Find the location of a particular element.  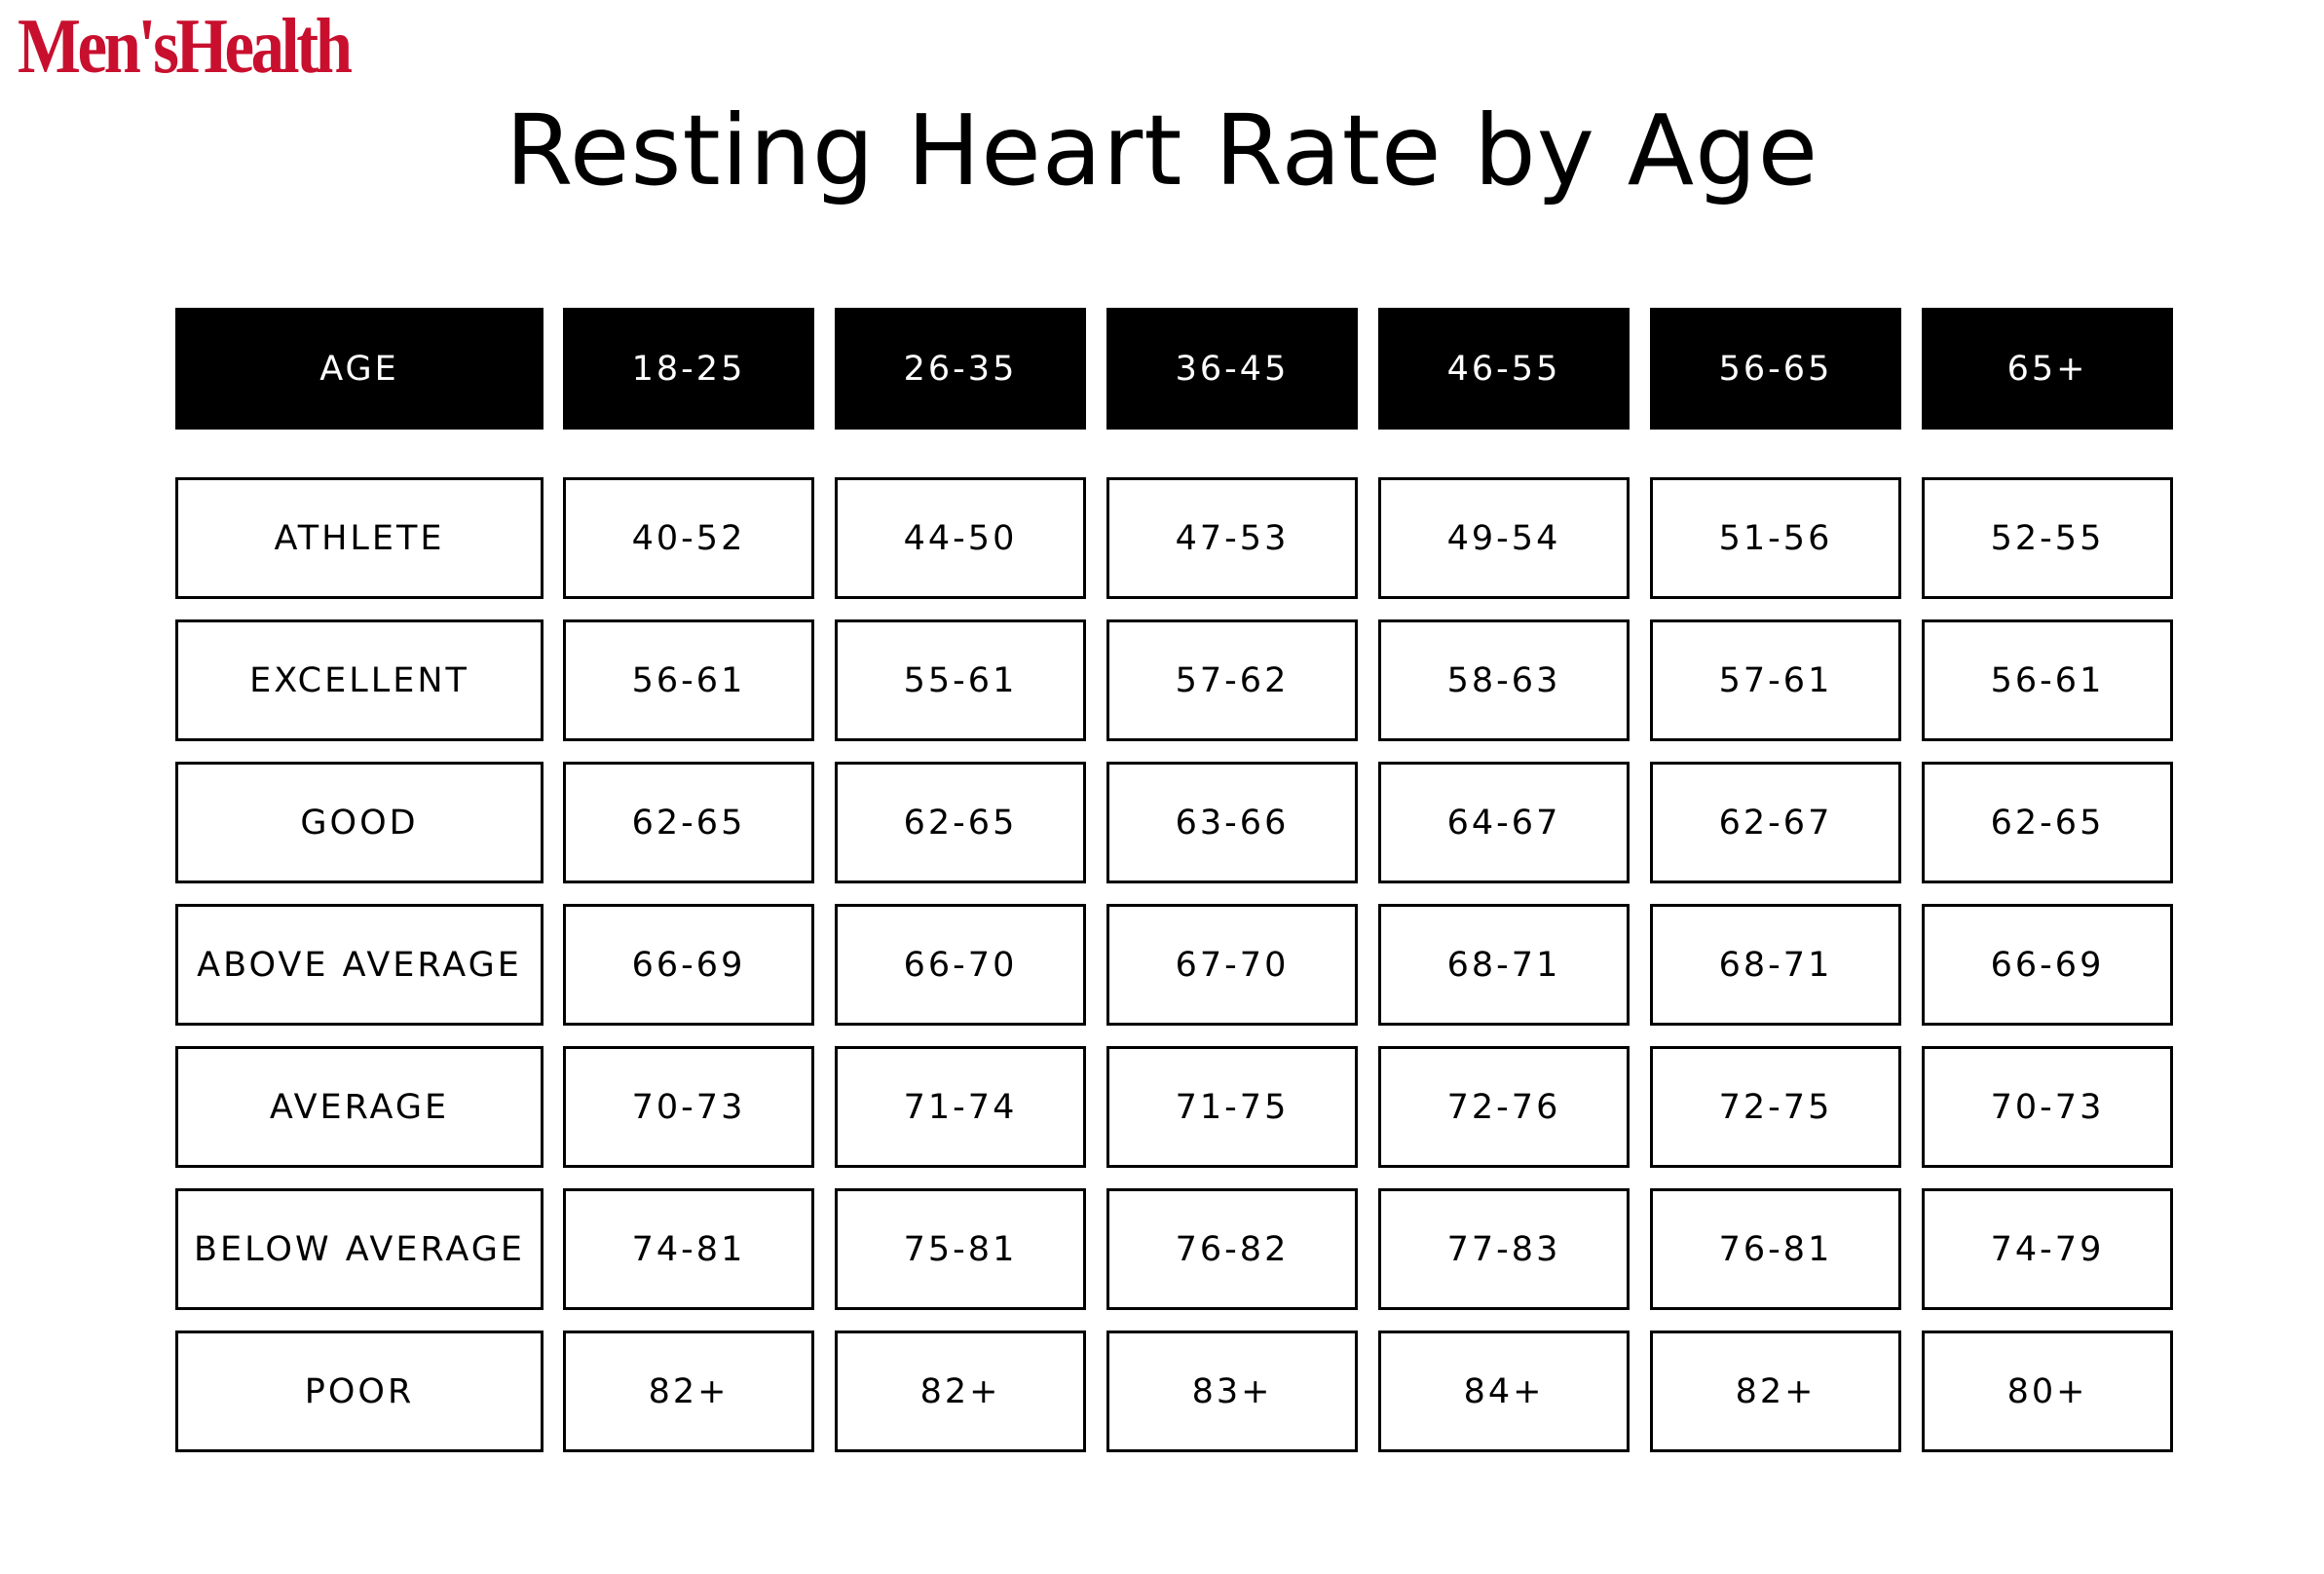

header-cell-age: AGE is located at coordinates (359, 369).